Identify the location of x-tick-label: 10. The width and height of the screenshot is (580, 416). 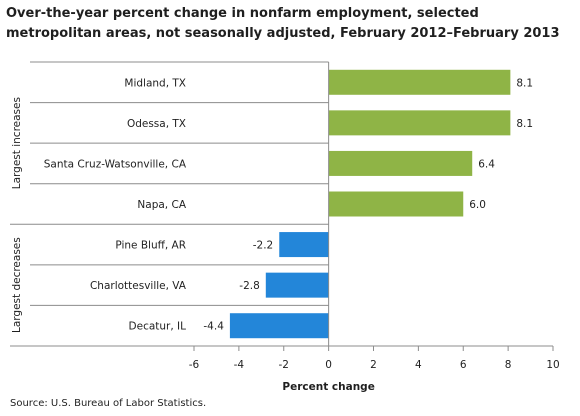
(552, 365).